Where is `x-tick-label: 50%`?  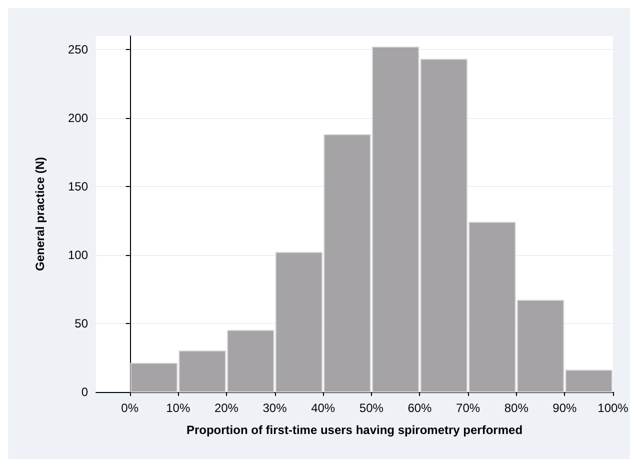 x-tick-label: 50% is located at coordinates (371, 408).